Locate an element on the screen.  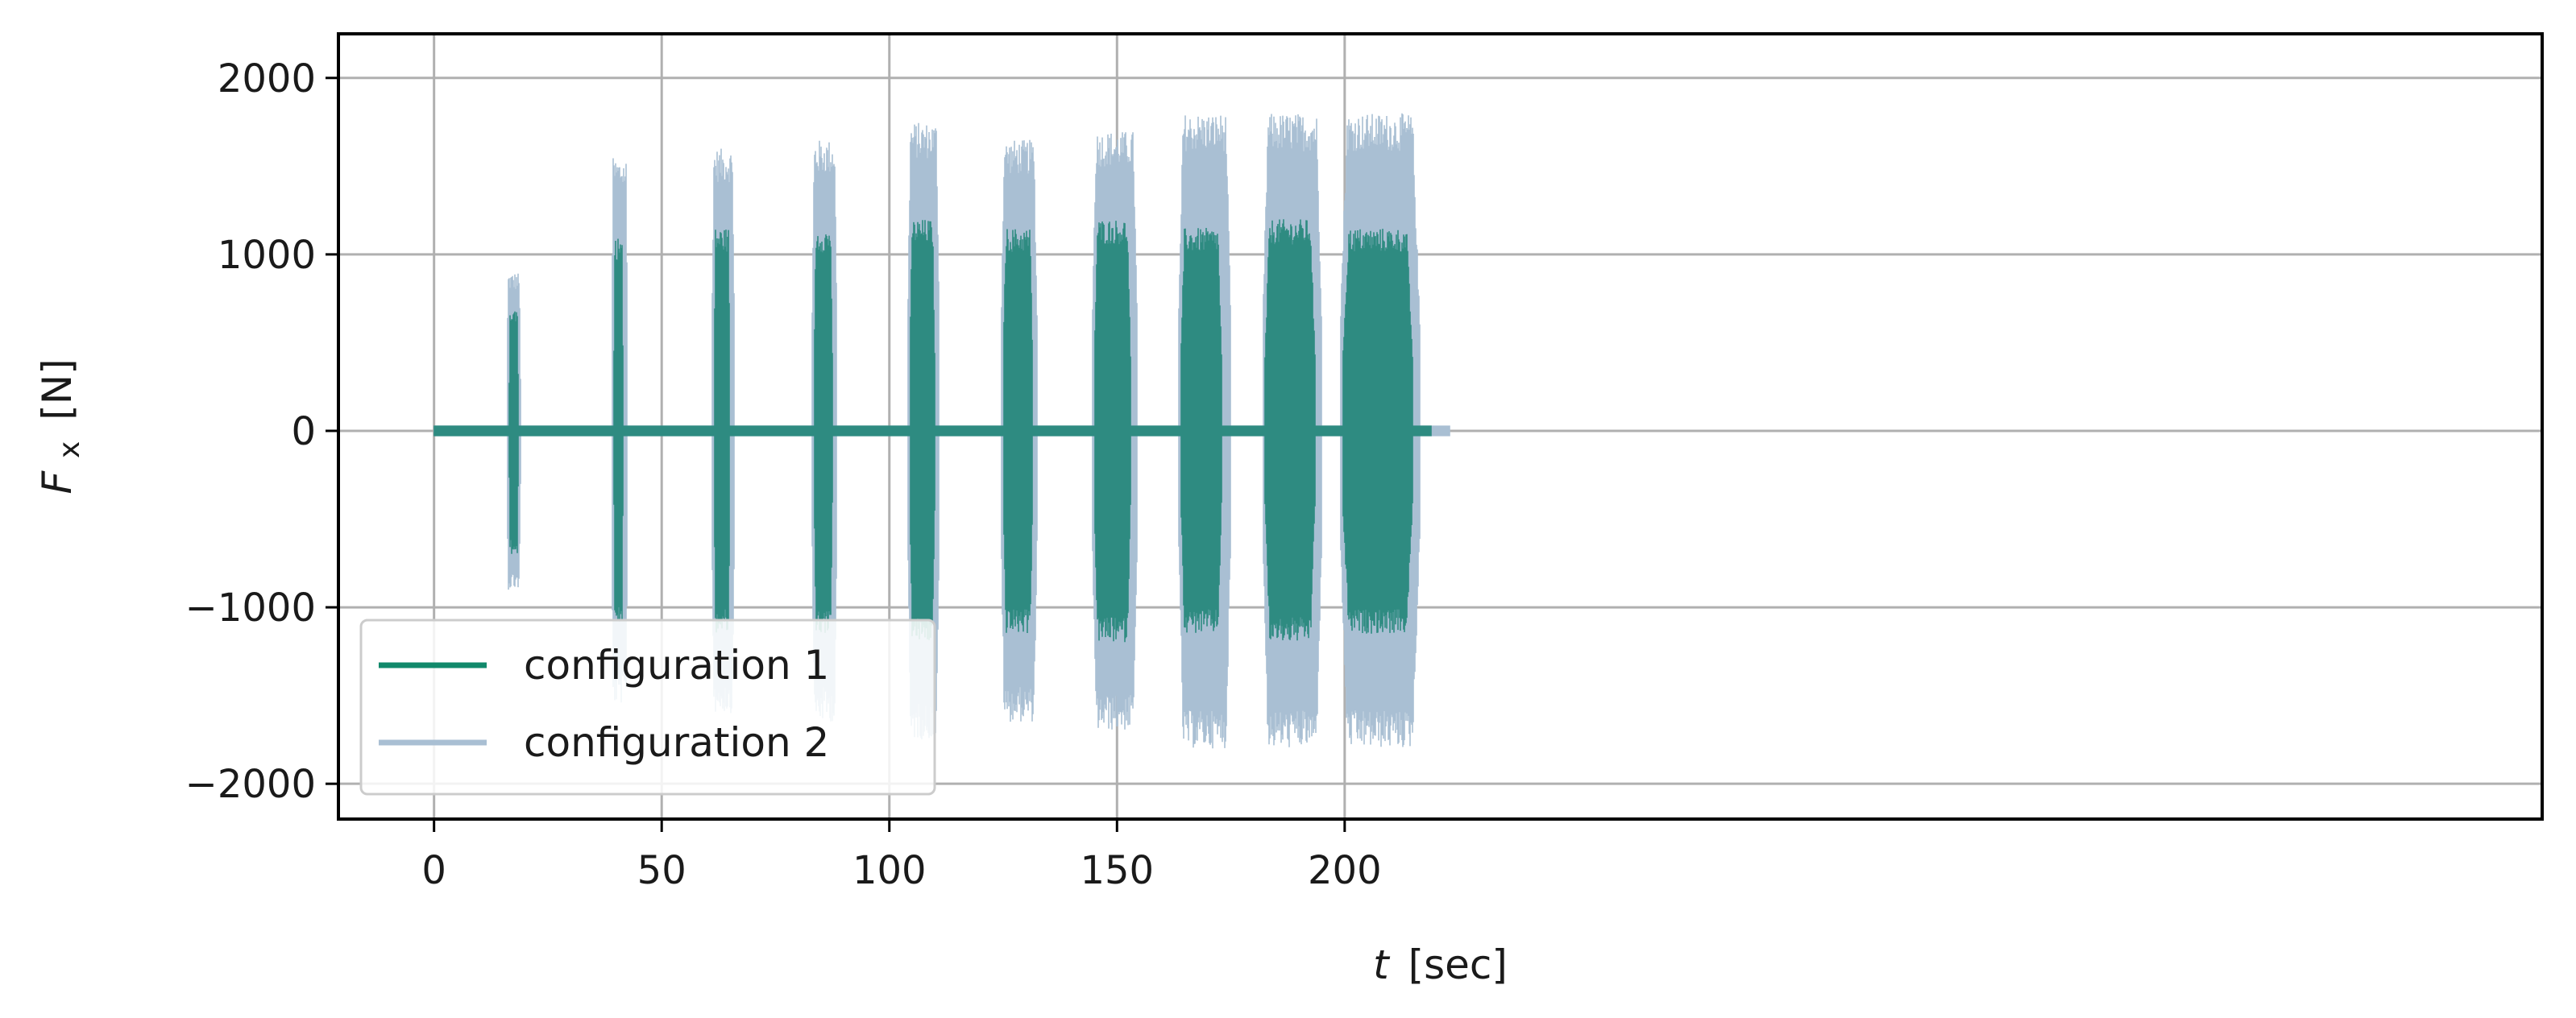
legend: configuration 1 configuration 2 is located at coordinates (647, 707).